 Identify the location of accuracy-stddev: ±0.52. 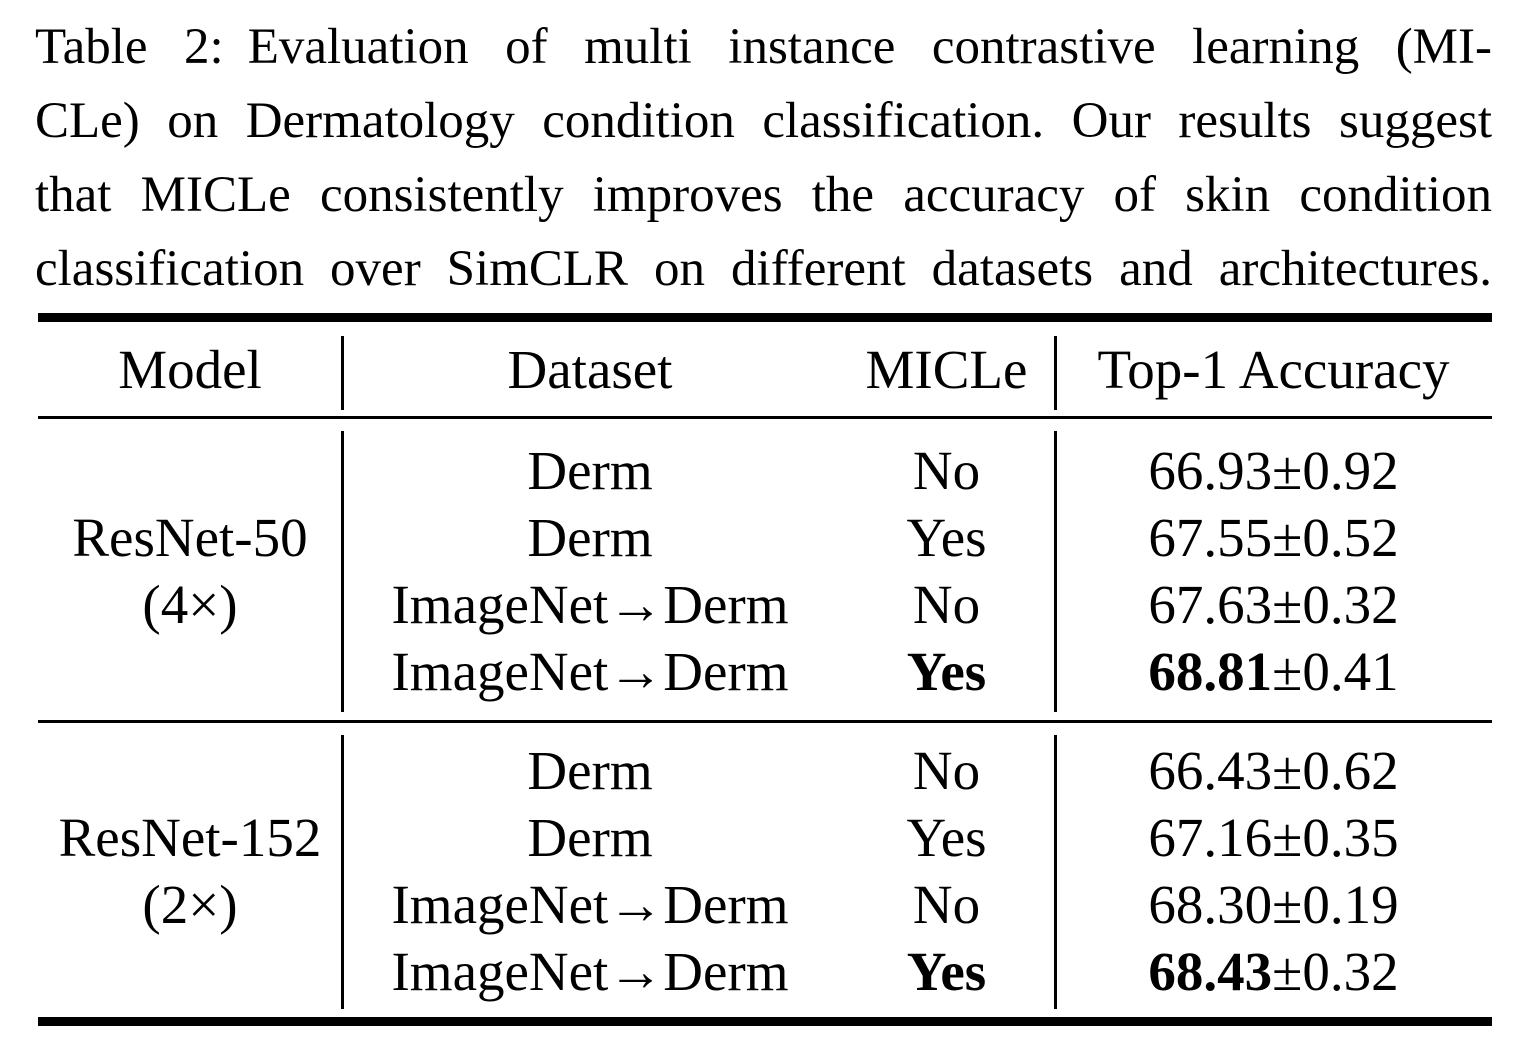
(1335, 537).